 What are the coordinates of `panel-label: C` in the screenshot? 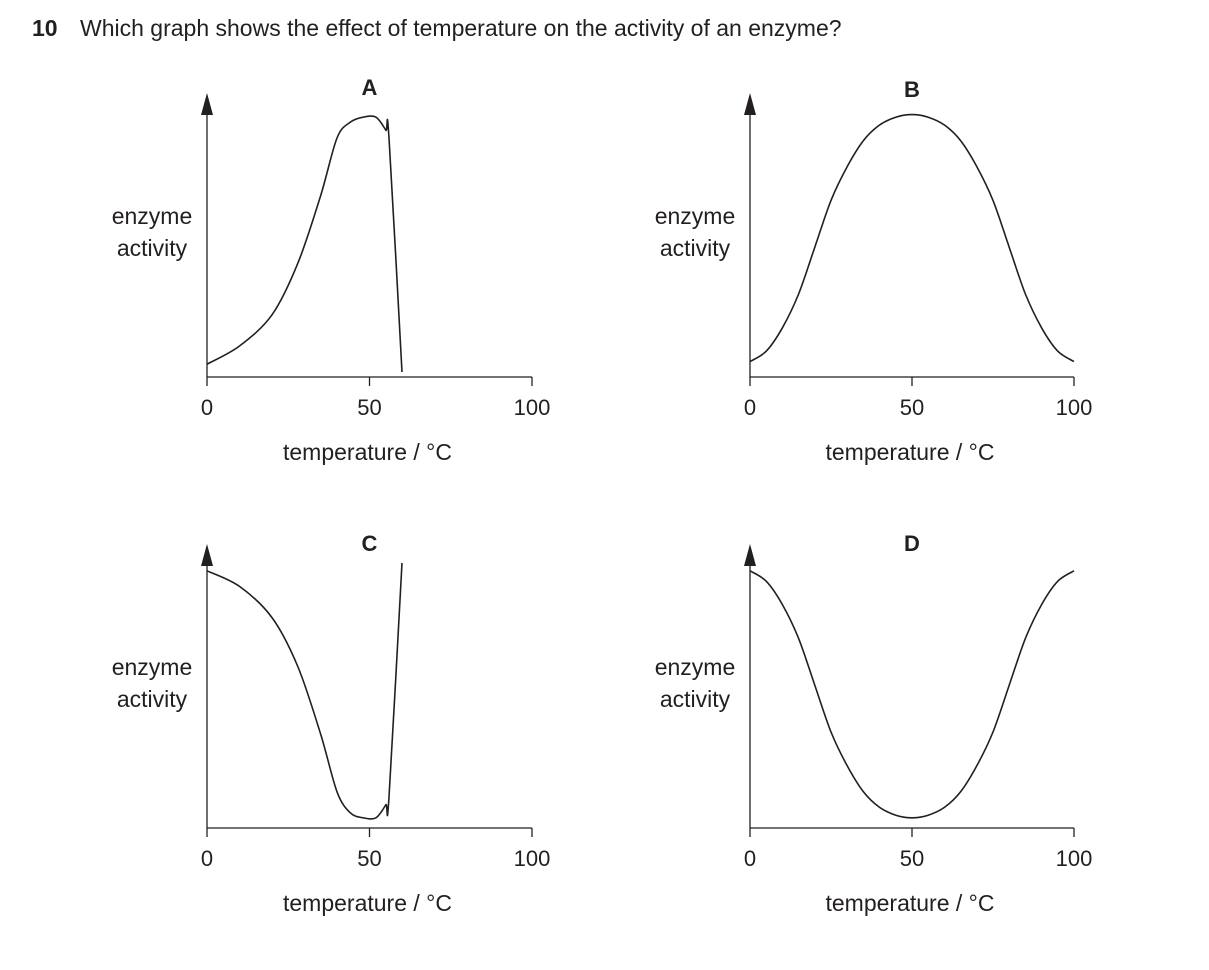 It's located at (370, 543).